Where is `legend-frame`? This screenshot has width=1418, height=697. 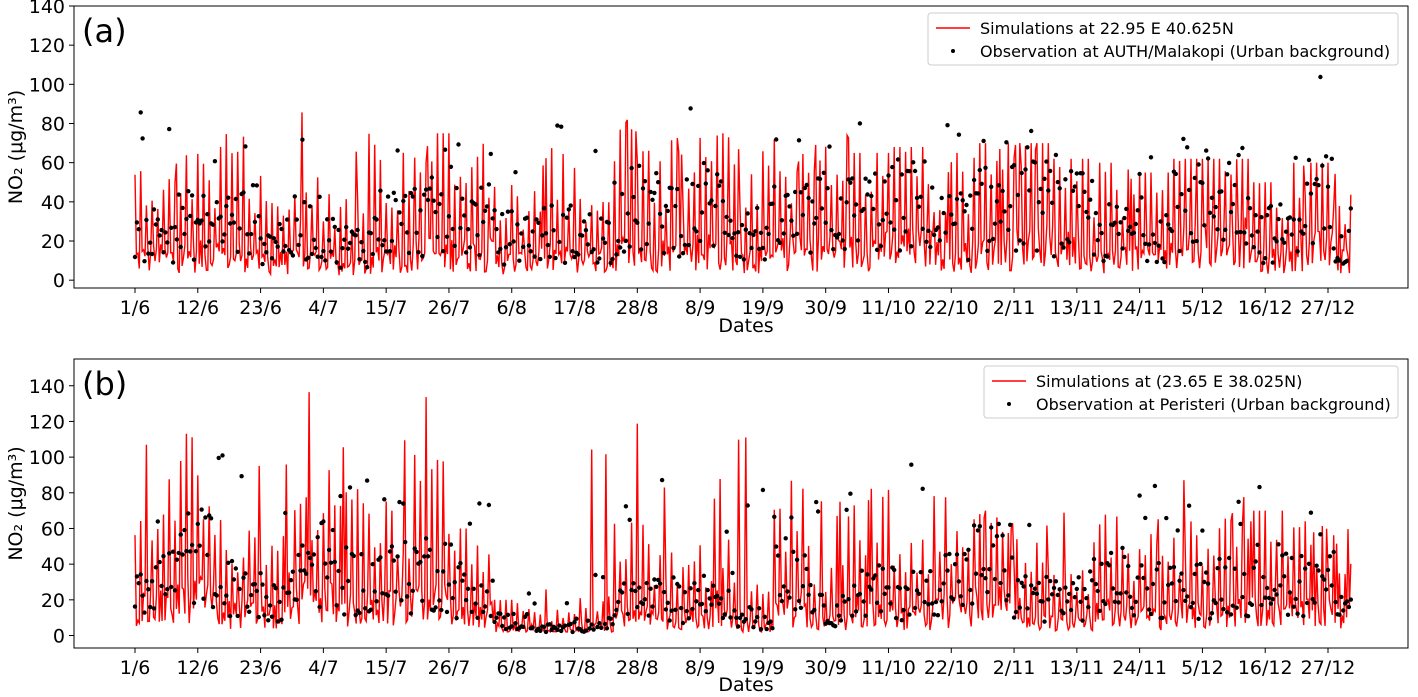
legend-frame is located at coordinates (1191, 392).